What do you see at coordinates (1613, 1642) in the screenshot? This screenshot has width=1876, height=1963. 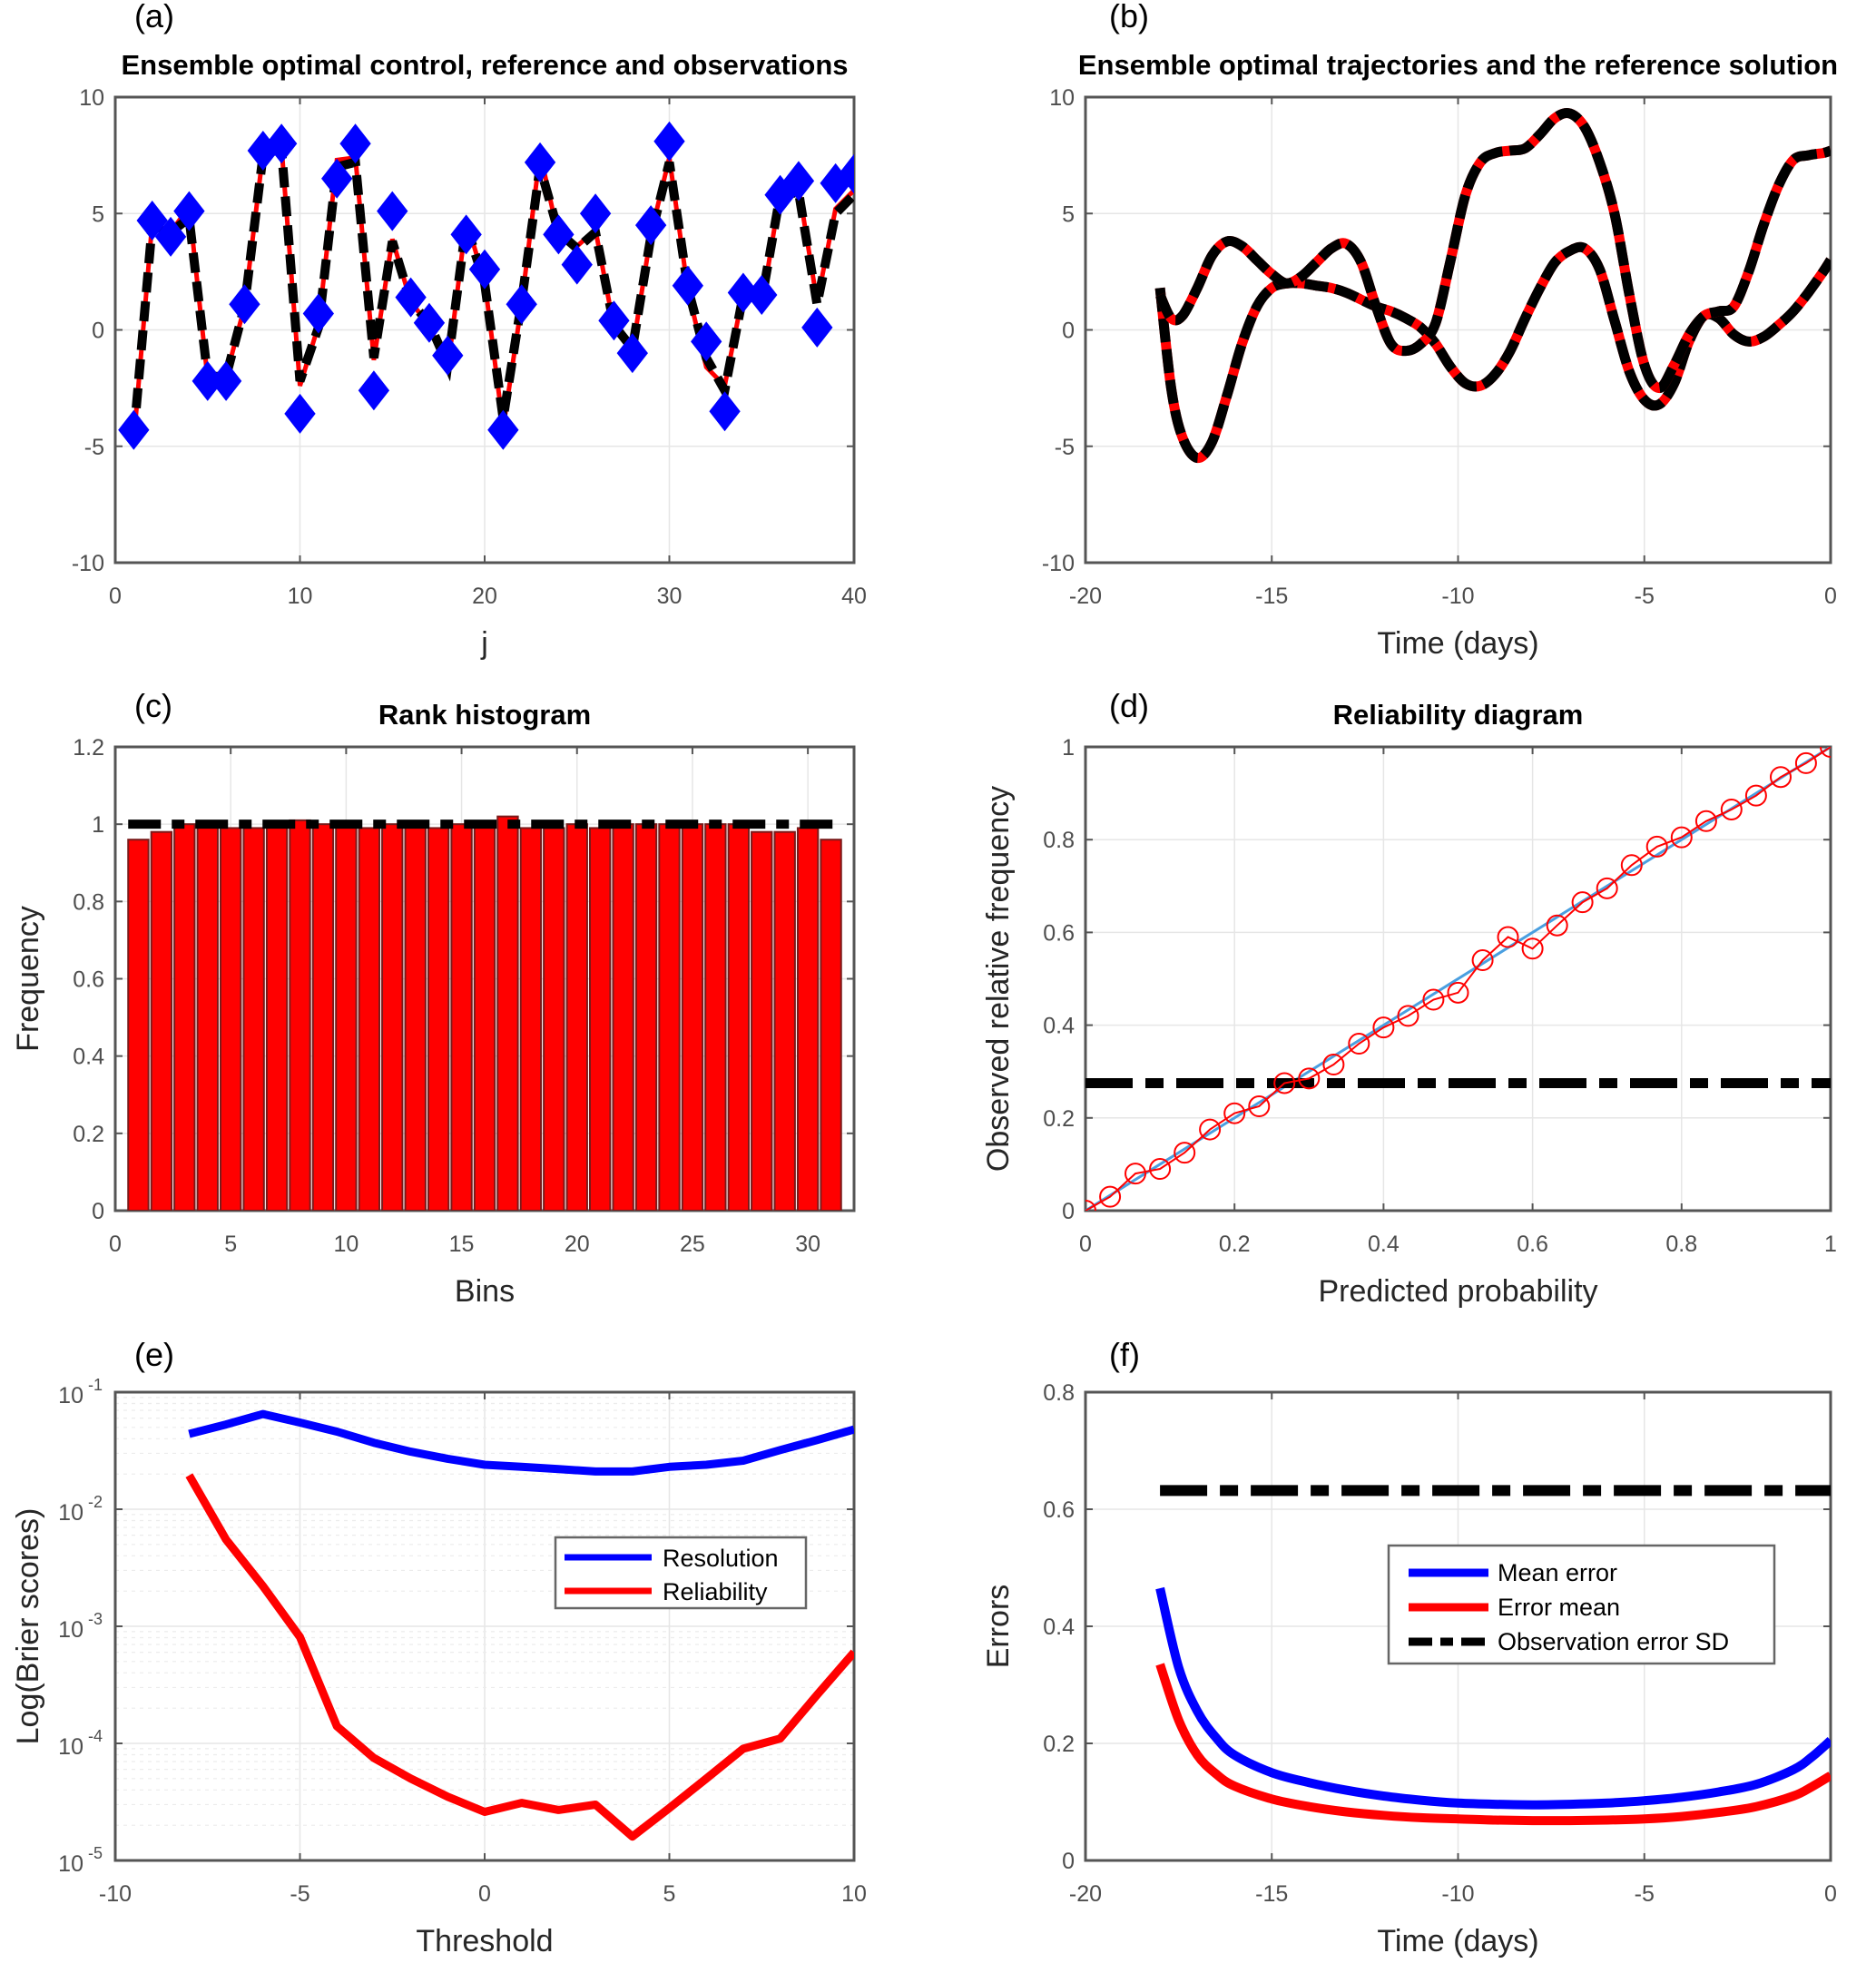 I see `legend-label: Observation error SD` at bounding box center [1613, 1642].